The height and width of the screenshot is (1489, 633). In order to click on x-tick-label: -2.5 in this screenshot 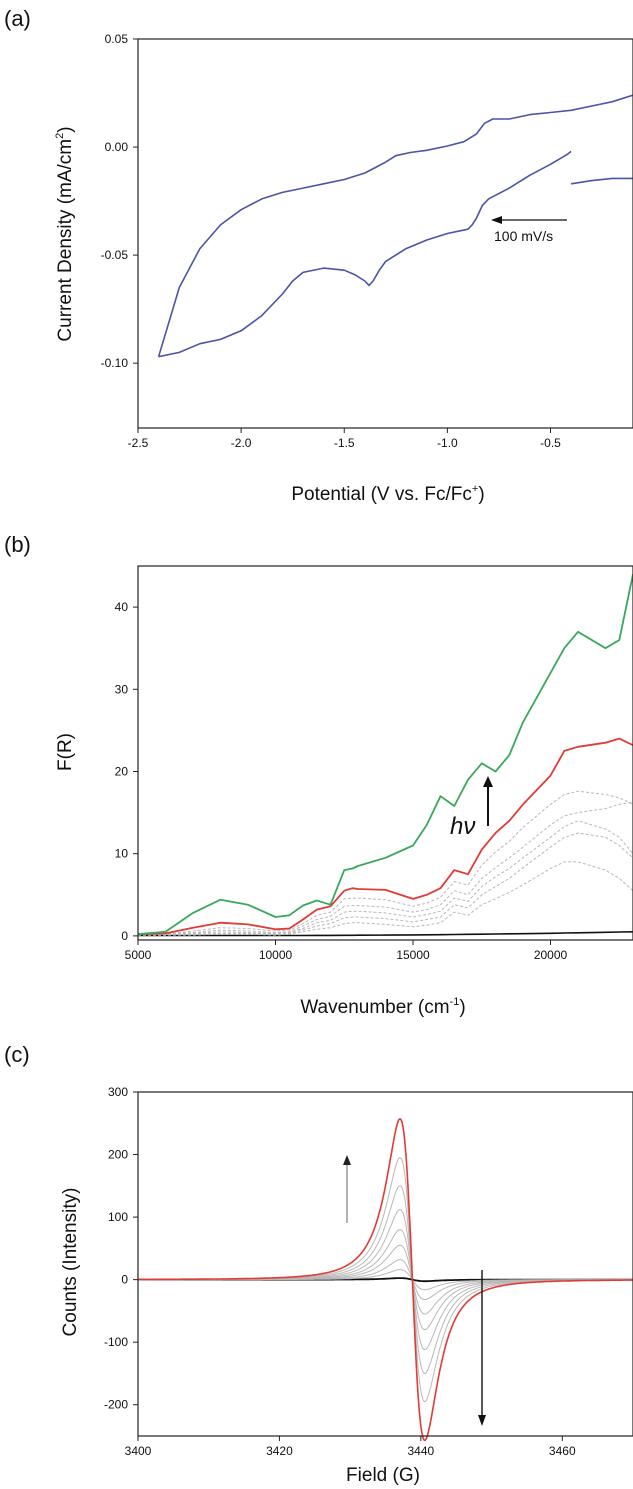, I will do `click(138, 443)`.